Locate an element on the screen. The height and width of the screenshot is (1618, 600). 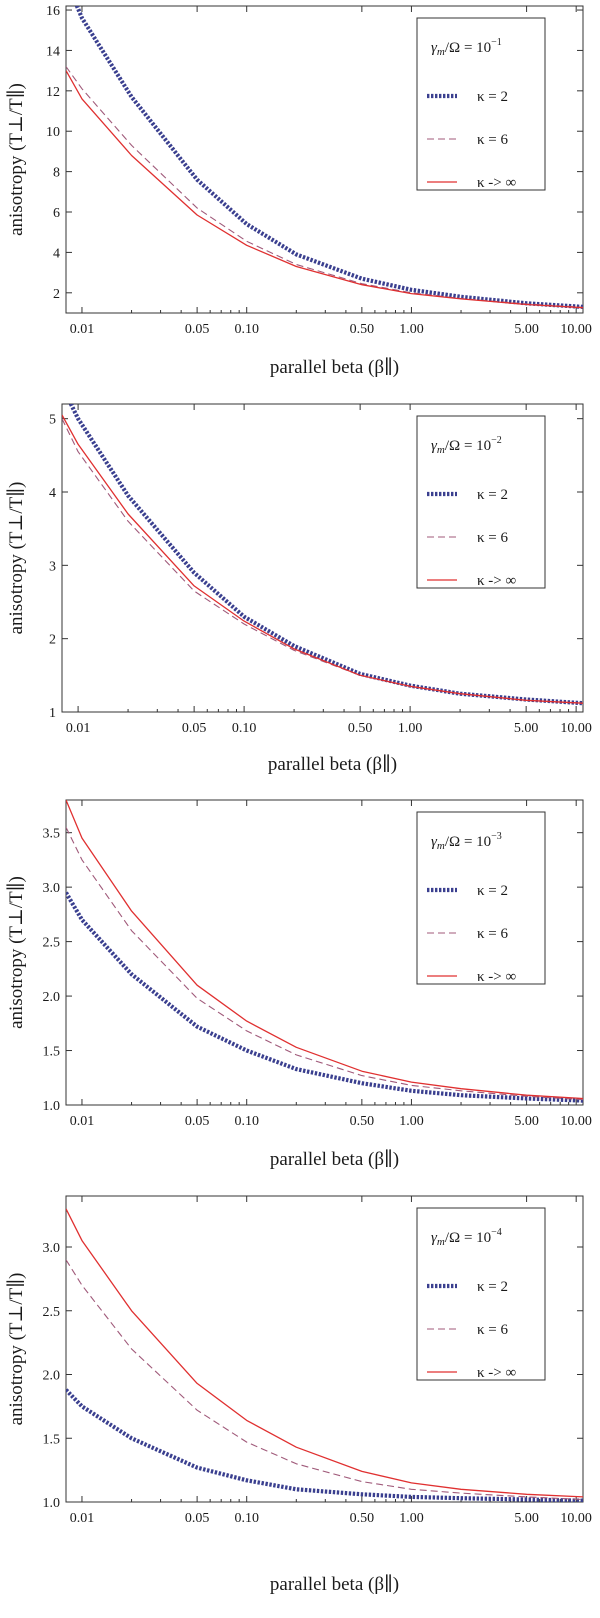
y-tick-label: 6 is located at coordinates (56, 213).